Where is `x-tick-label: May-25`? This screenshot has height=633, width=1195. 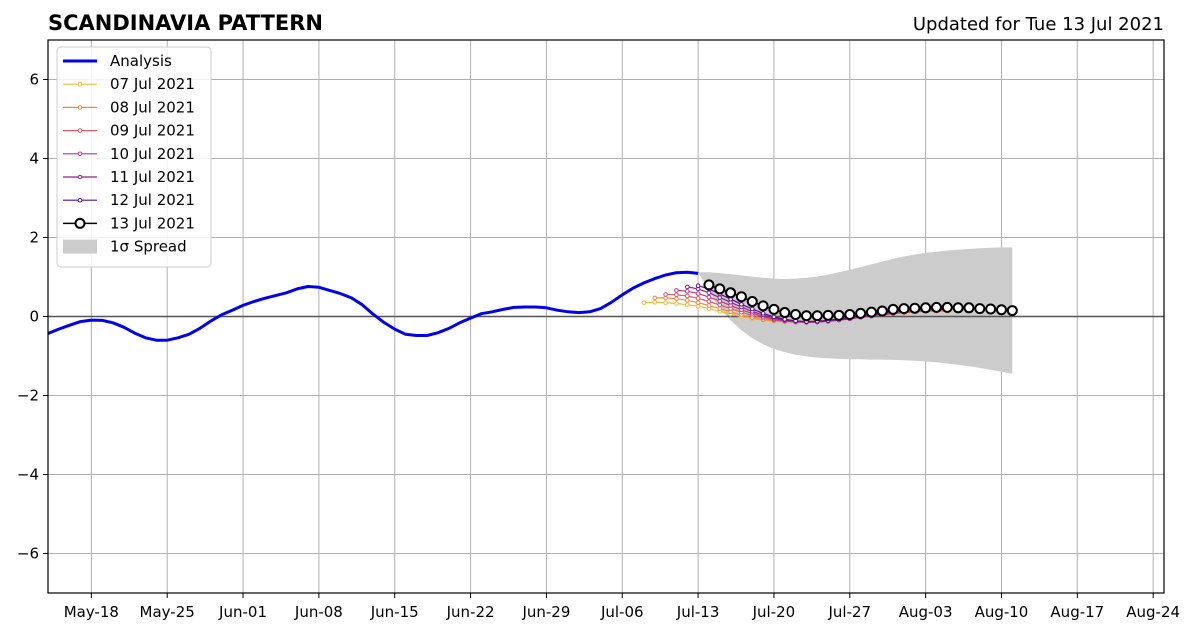
x-tick-label: May-25 is located at coordinates (167, 612).